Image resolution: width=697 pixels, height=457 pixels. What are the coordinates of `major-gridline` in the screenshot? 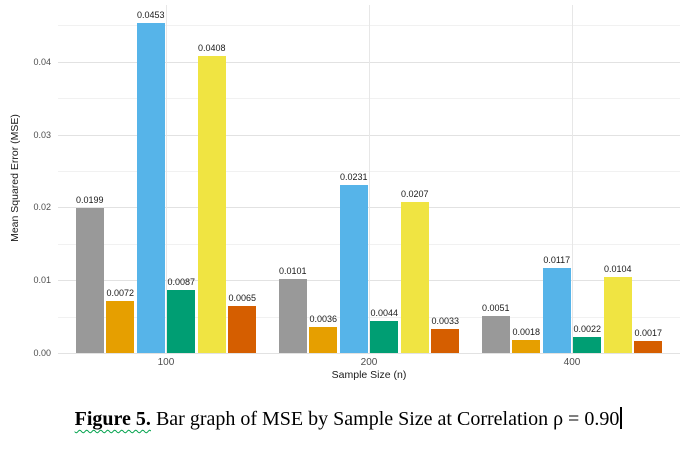 It's located at (369, 353).